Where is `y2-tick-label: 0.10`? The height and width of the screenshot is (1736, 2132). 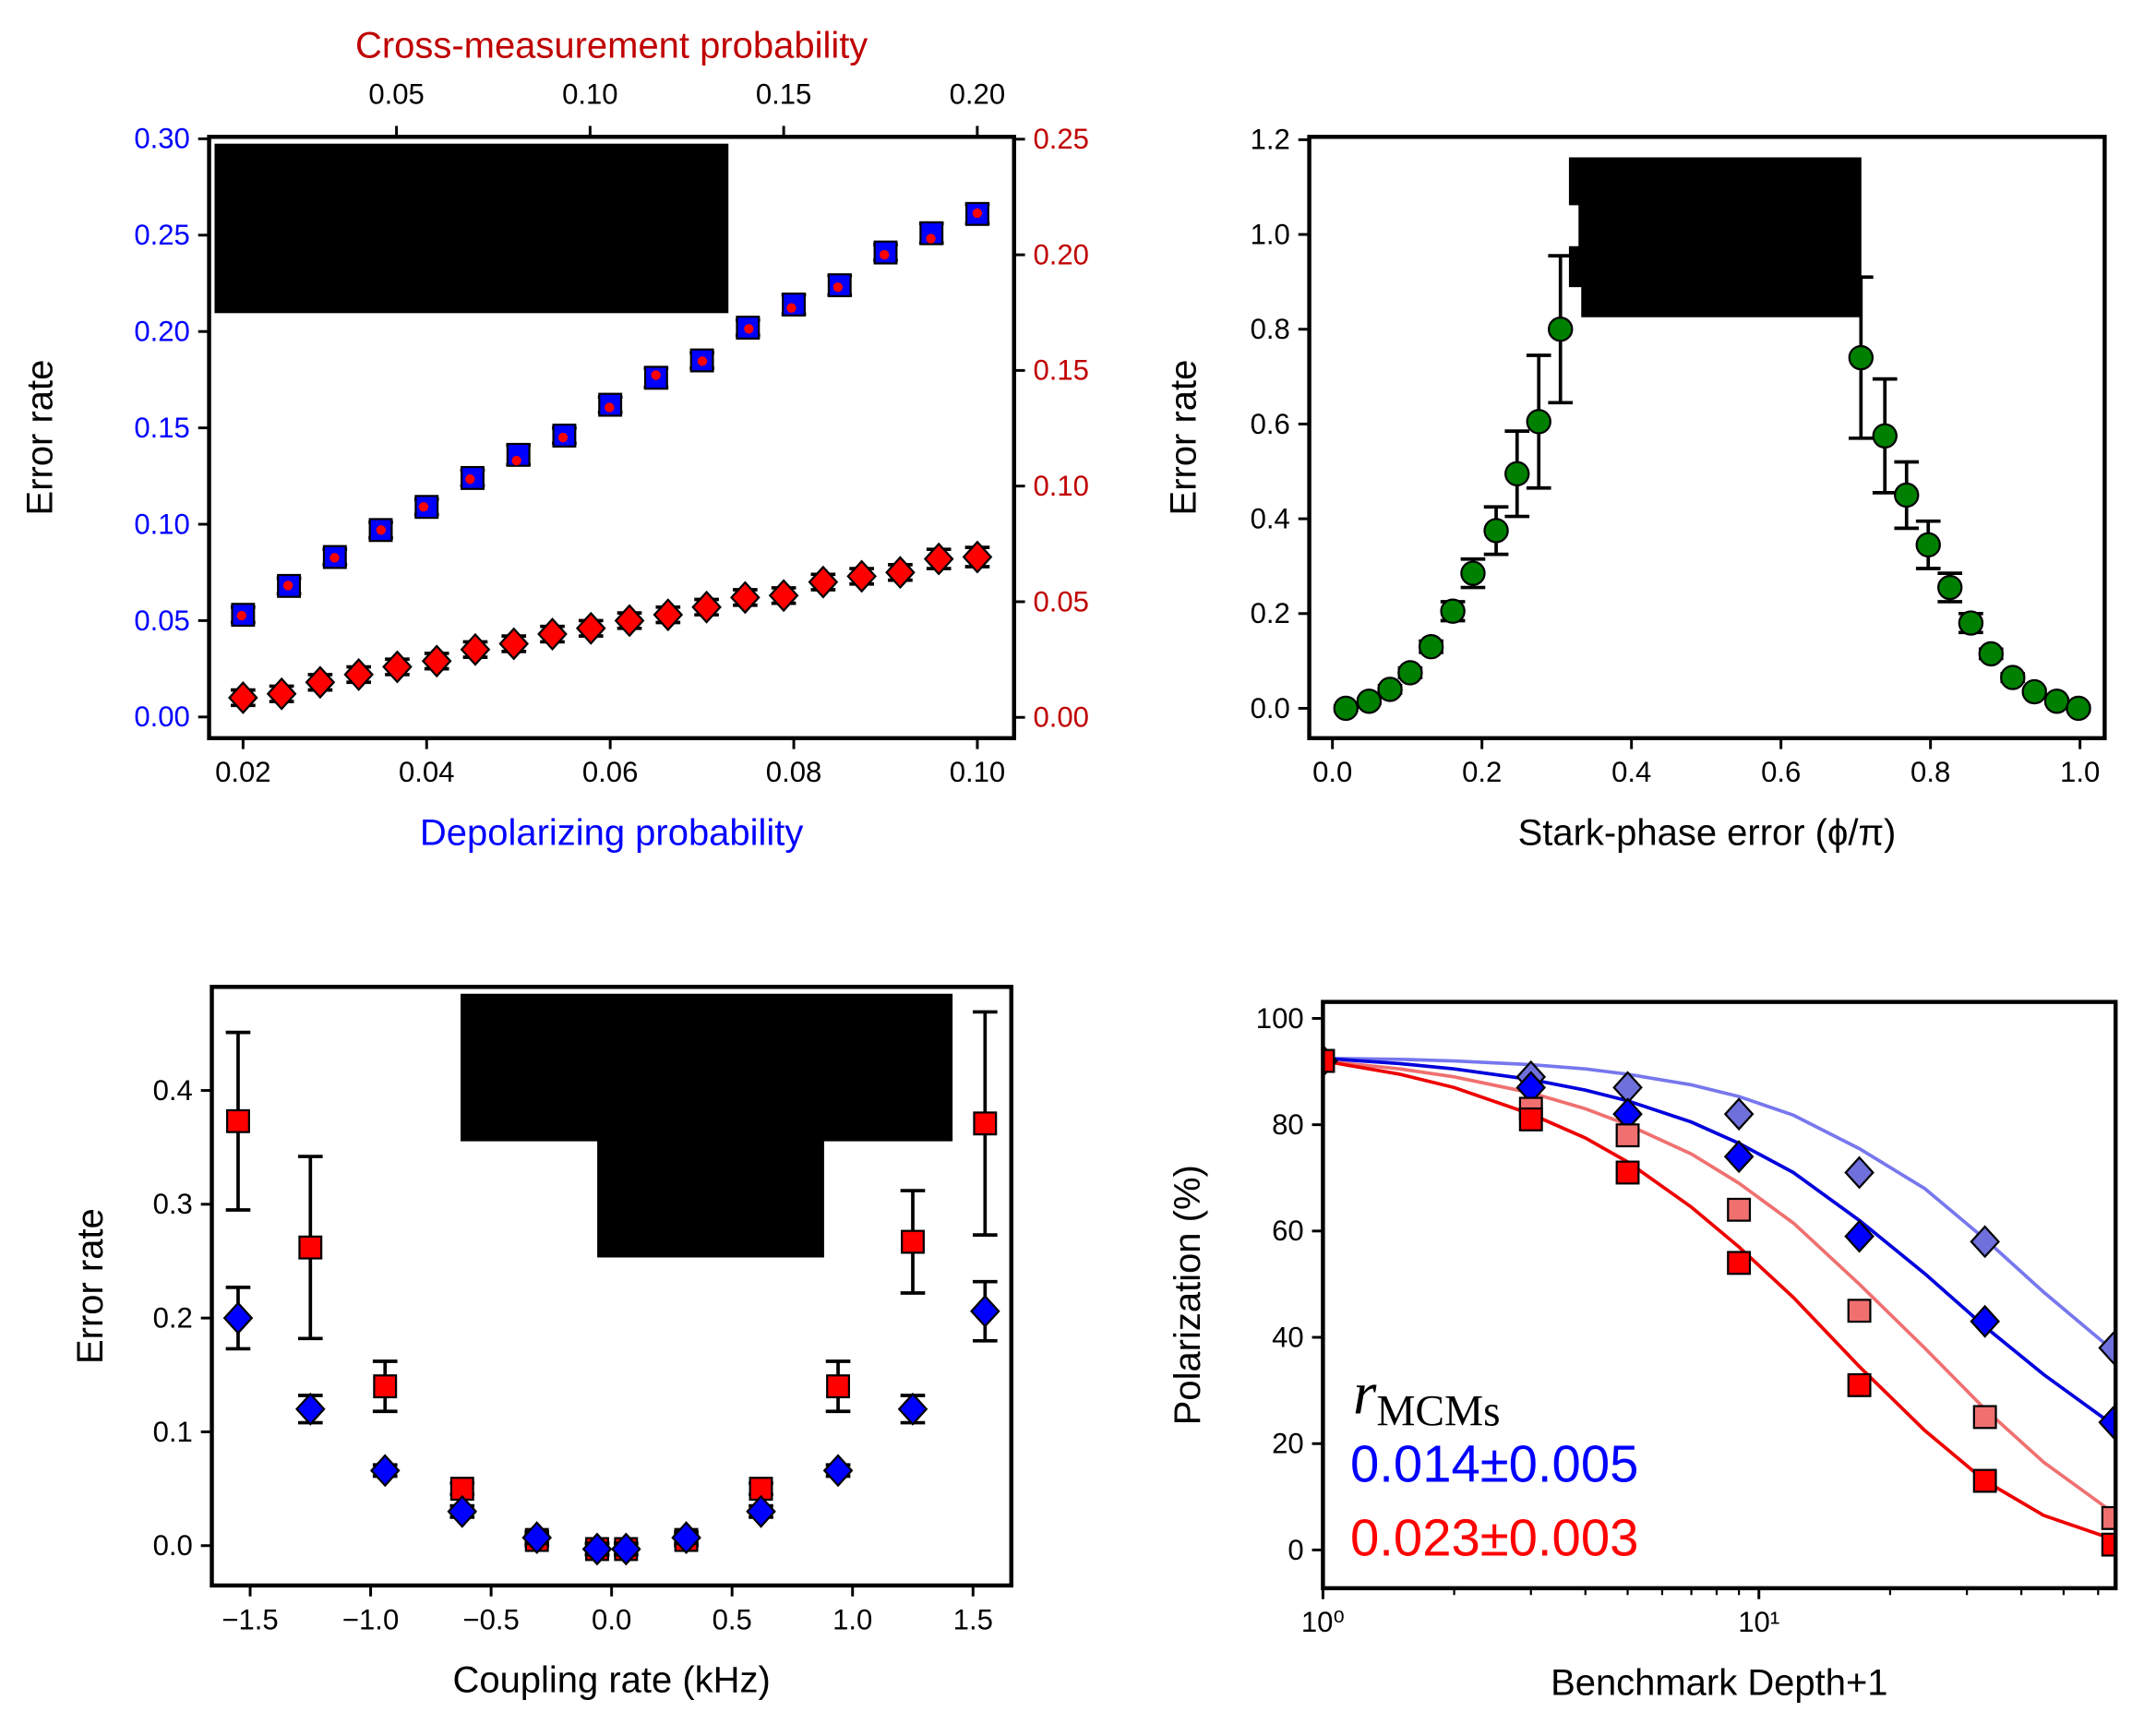
y2-tick-label: 0.10 is located at coordinates (1061, 486).